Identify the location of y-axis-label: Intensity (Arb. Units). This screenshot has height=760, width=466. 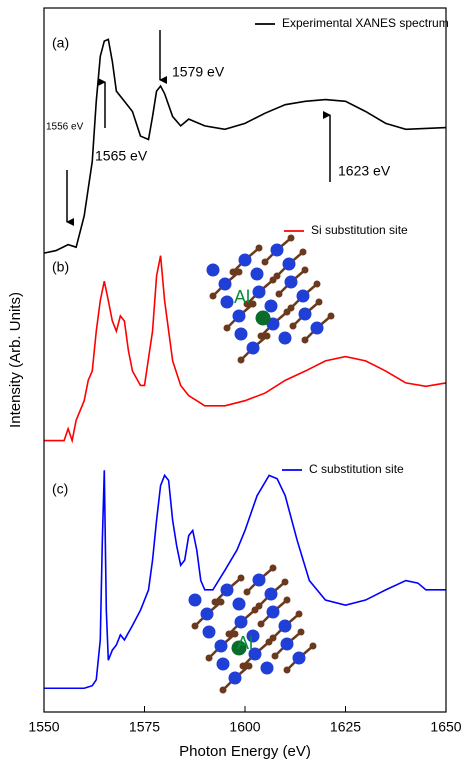
(15, 360).